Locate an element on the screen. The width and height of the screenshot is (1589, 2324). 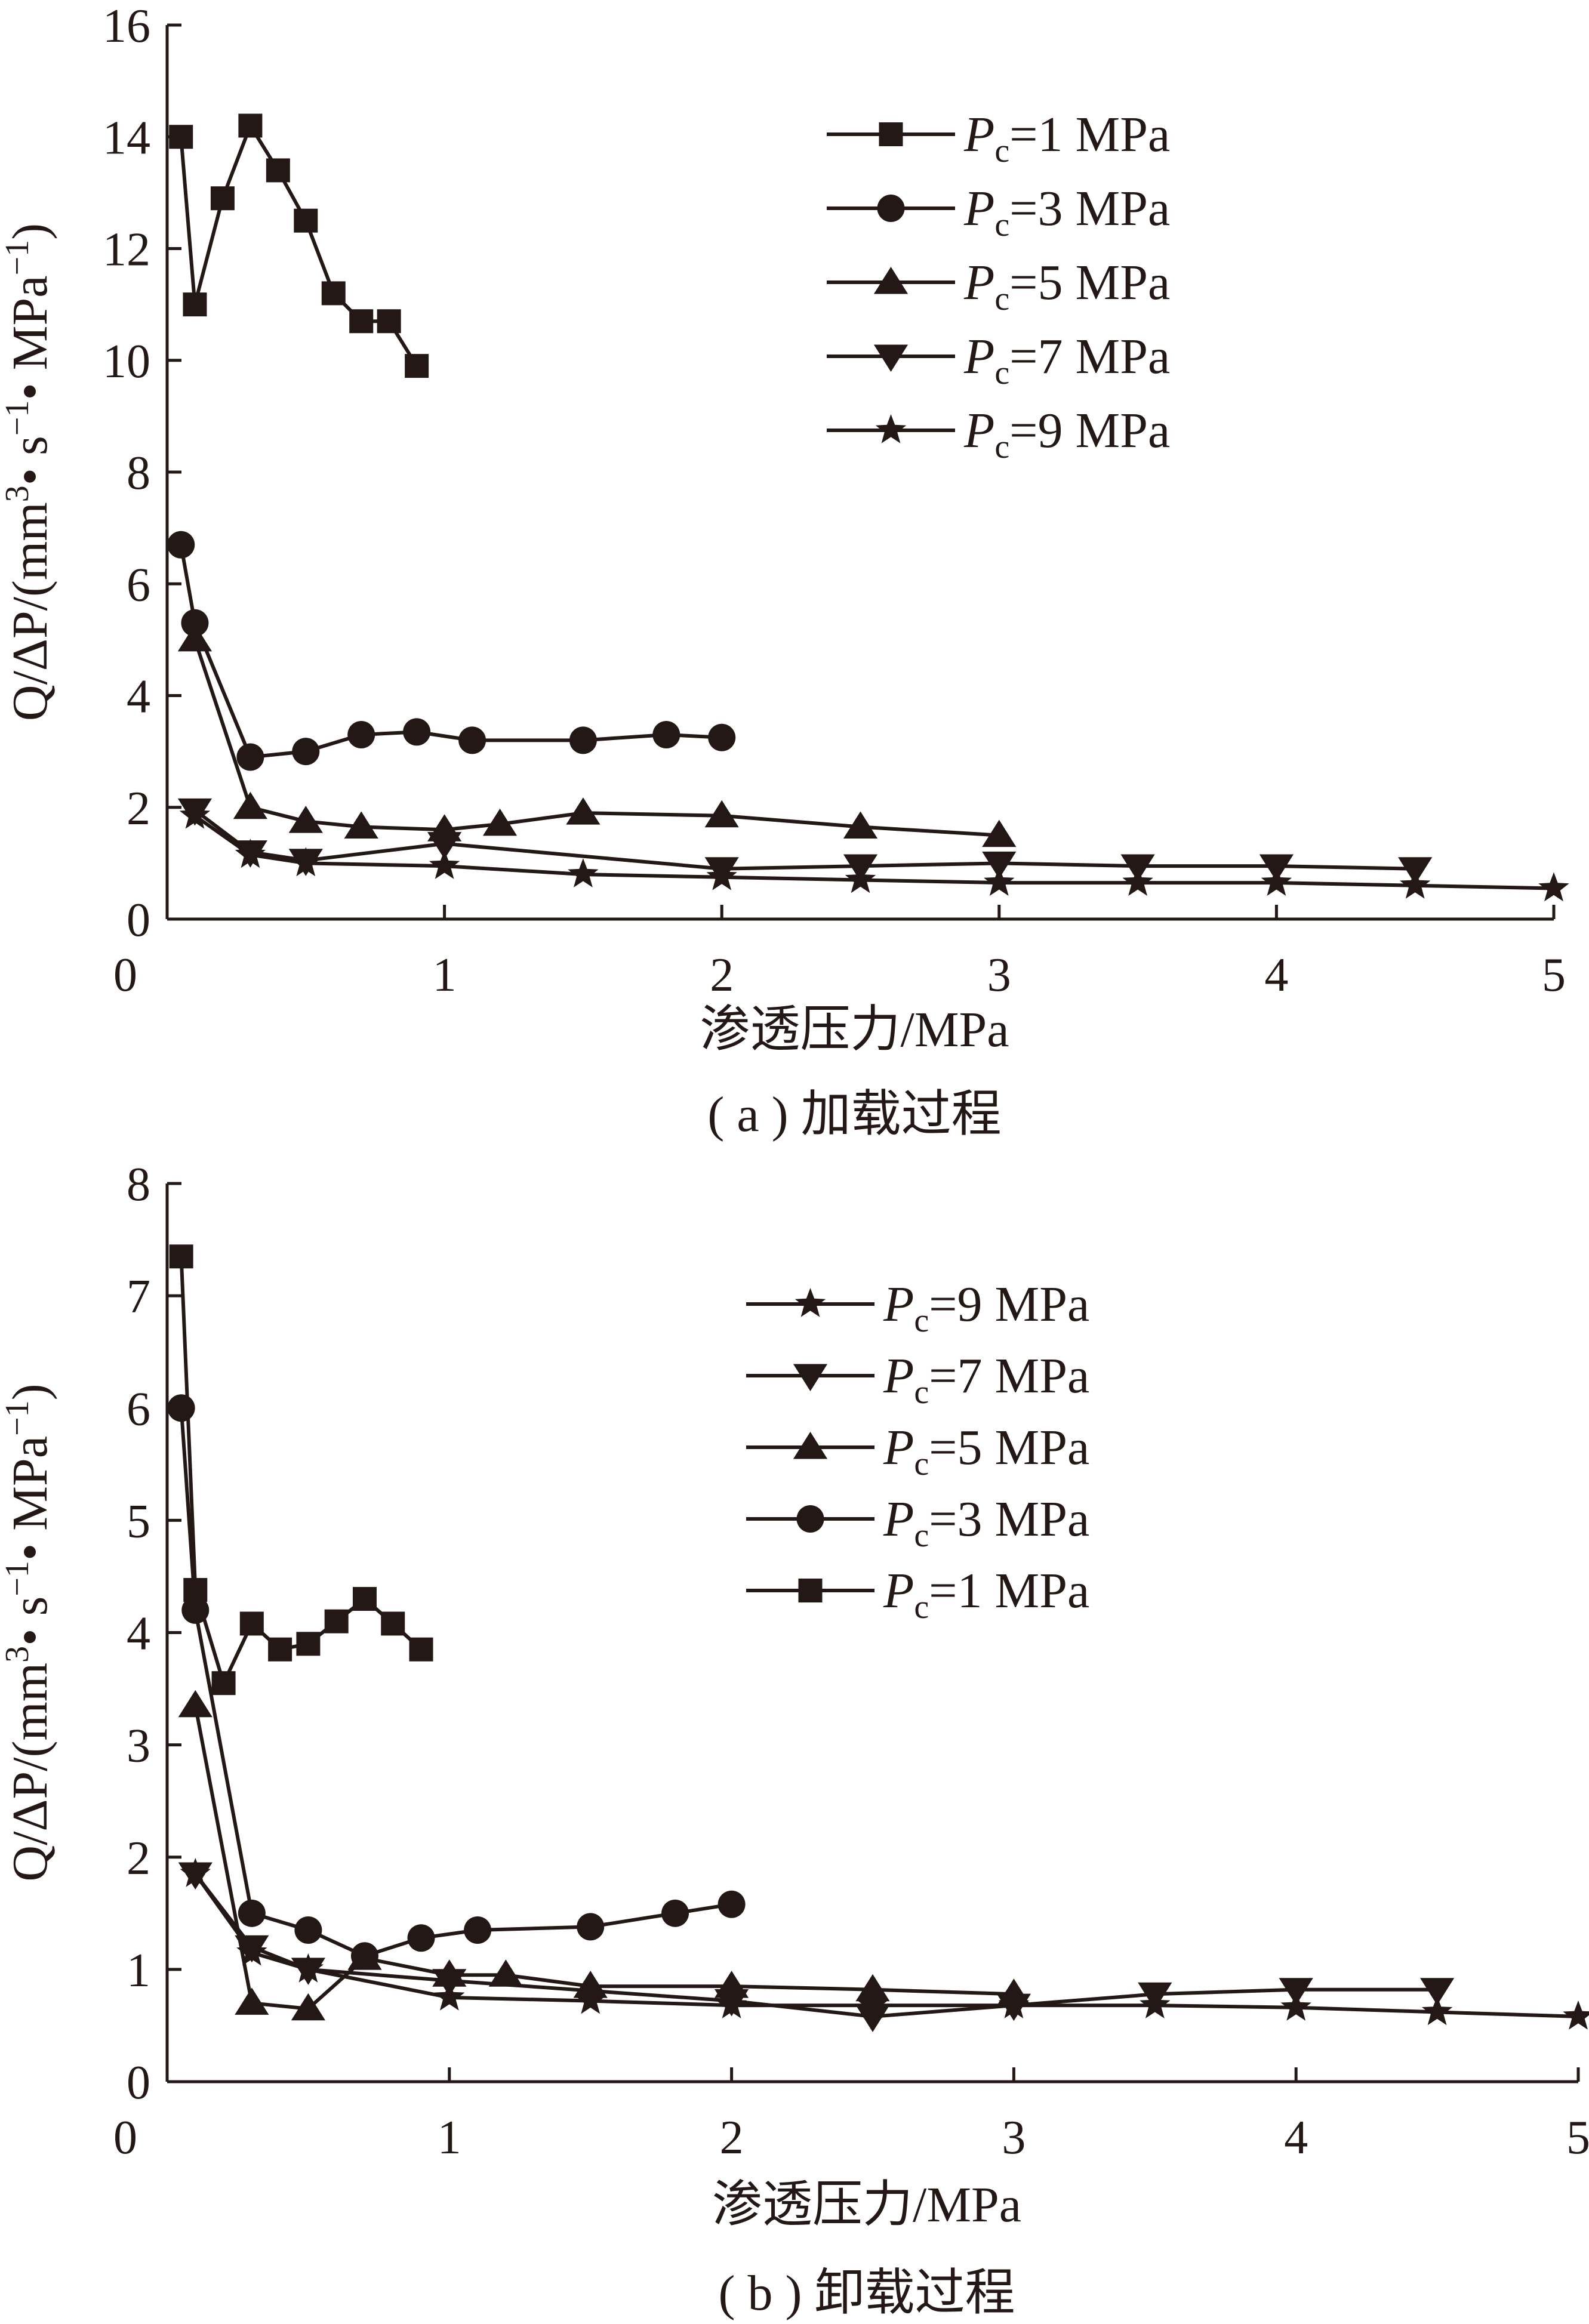
y-tick-label: 12 is located at coordinates (126, 250).